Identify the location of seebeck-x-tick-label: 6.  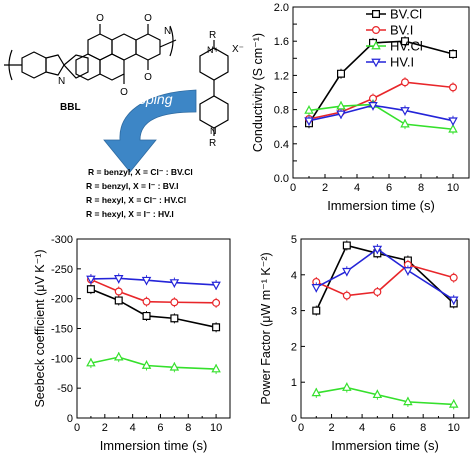
(160, 428).